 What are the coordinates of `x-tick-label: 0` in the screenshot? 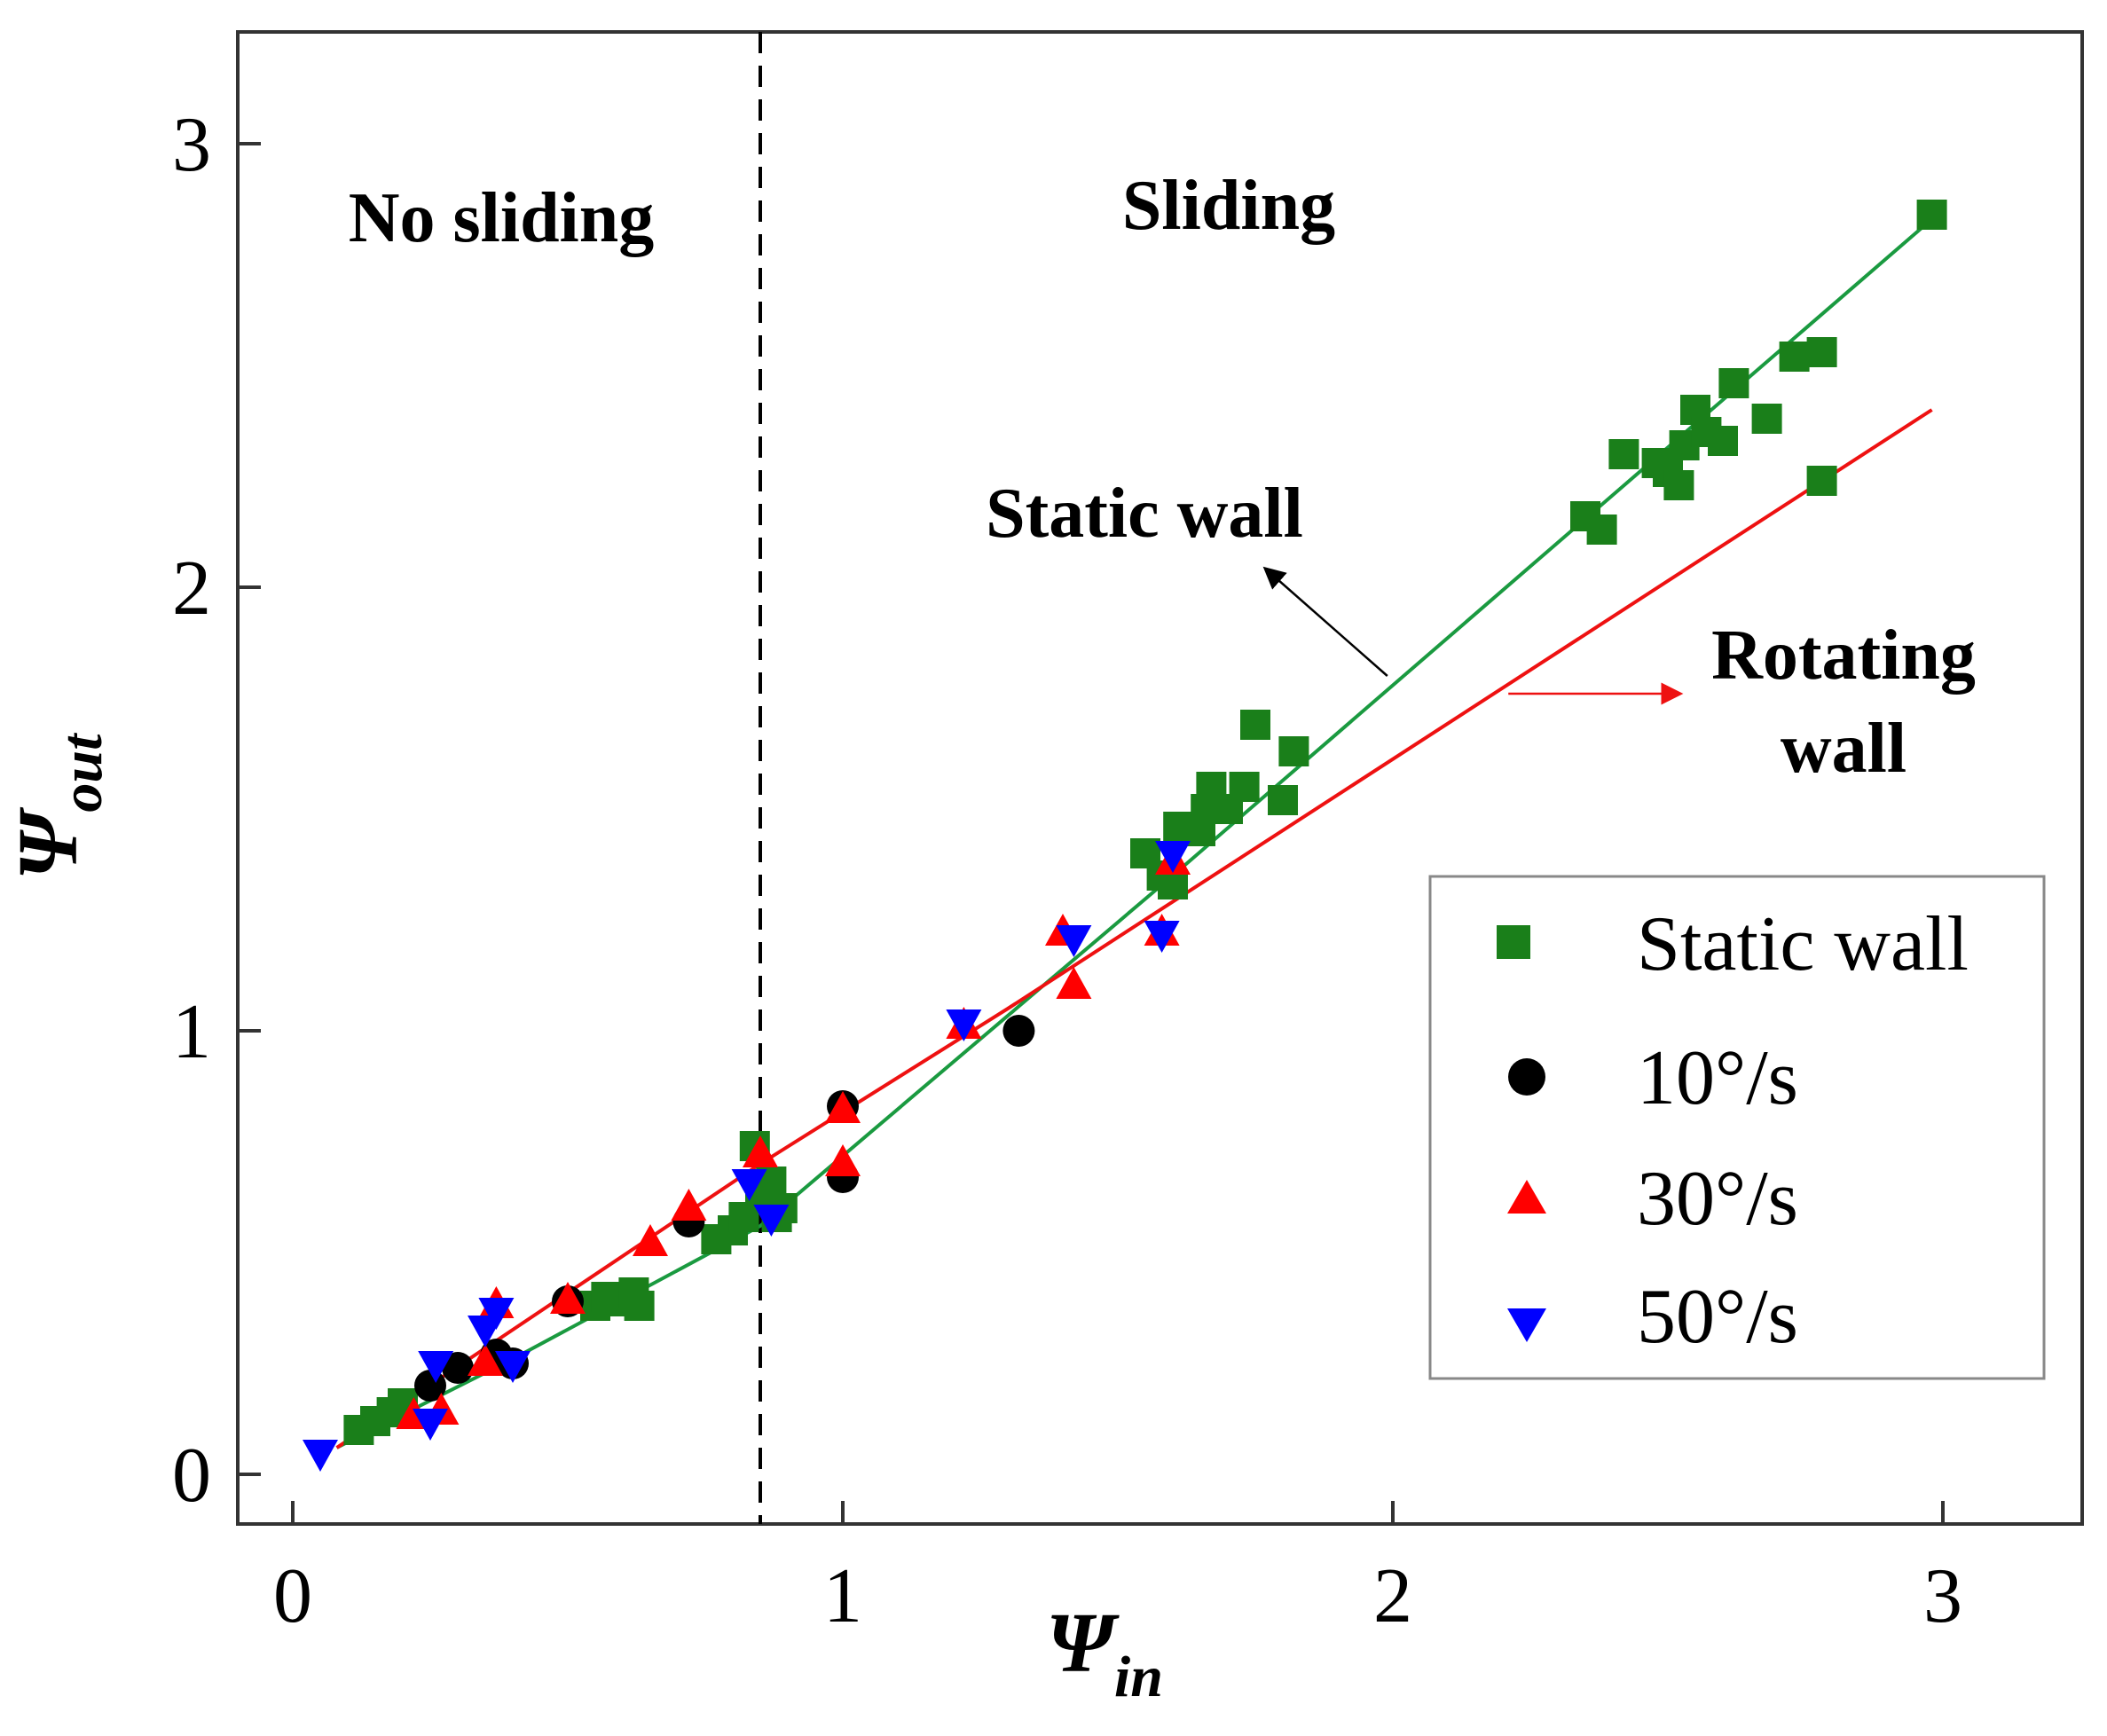 It's located at (292, 1596).